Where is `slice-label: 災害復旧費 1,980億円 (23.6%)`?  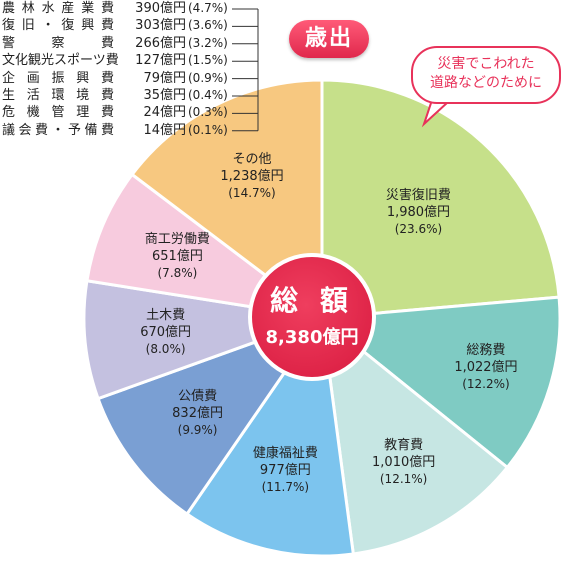
slice-label: 災害復旧費 1,980億円 (23.6%) is located at coordinates (418, 212).